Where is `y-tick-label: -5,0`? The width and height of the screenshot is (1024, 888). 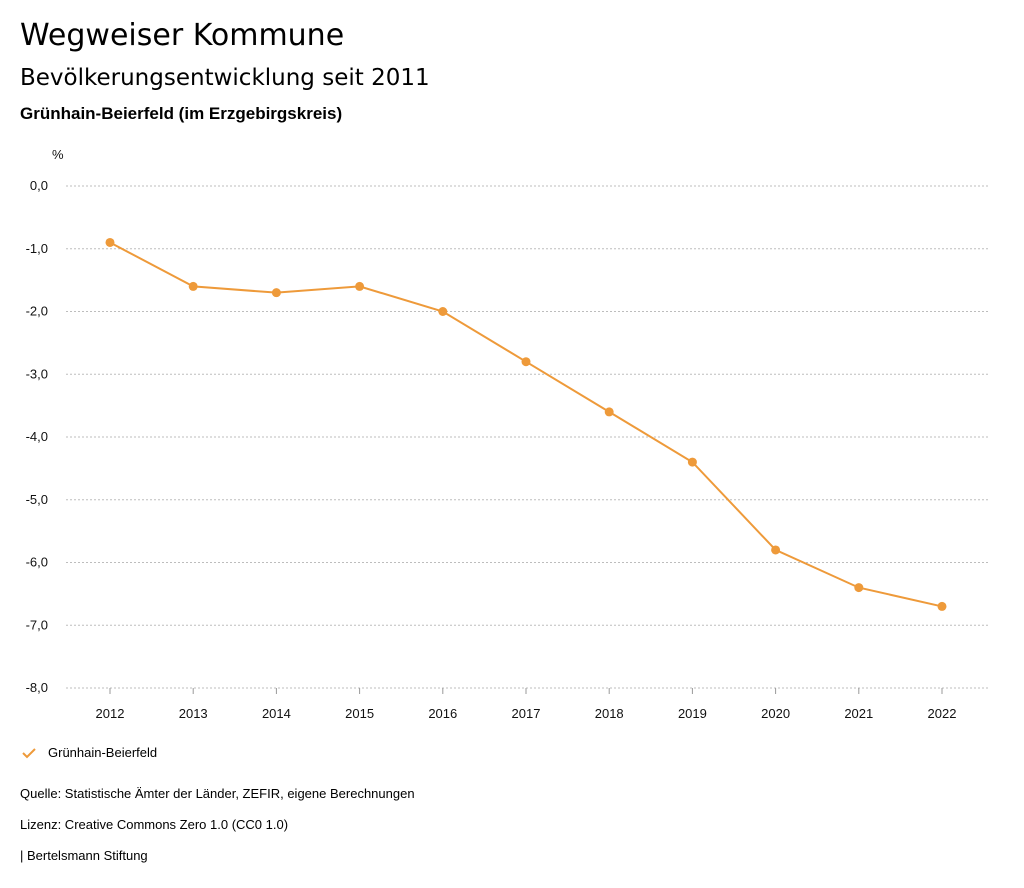 y-tick-label: -5,0 is located at coordinates (37, 499).